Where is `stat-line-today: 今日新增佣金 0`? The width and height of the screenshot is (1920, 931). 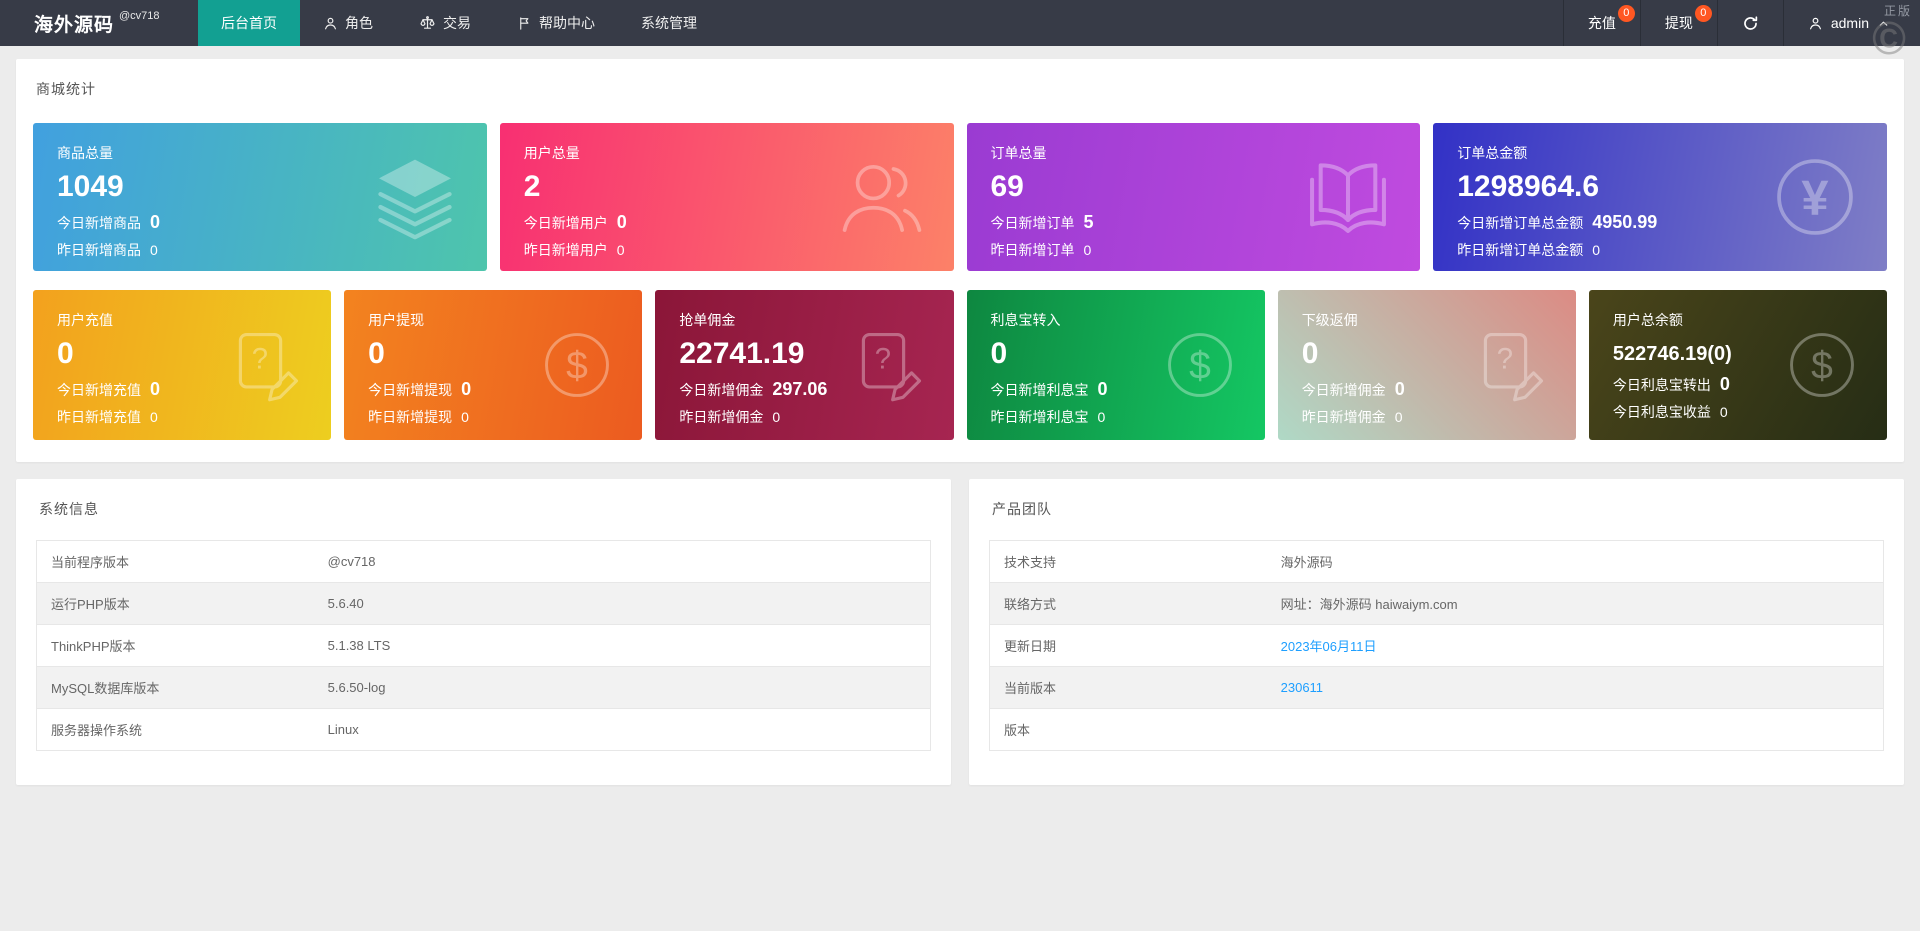 stat-line-today: 今日新增佣金 0 is located at coordinates (1427, 389).